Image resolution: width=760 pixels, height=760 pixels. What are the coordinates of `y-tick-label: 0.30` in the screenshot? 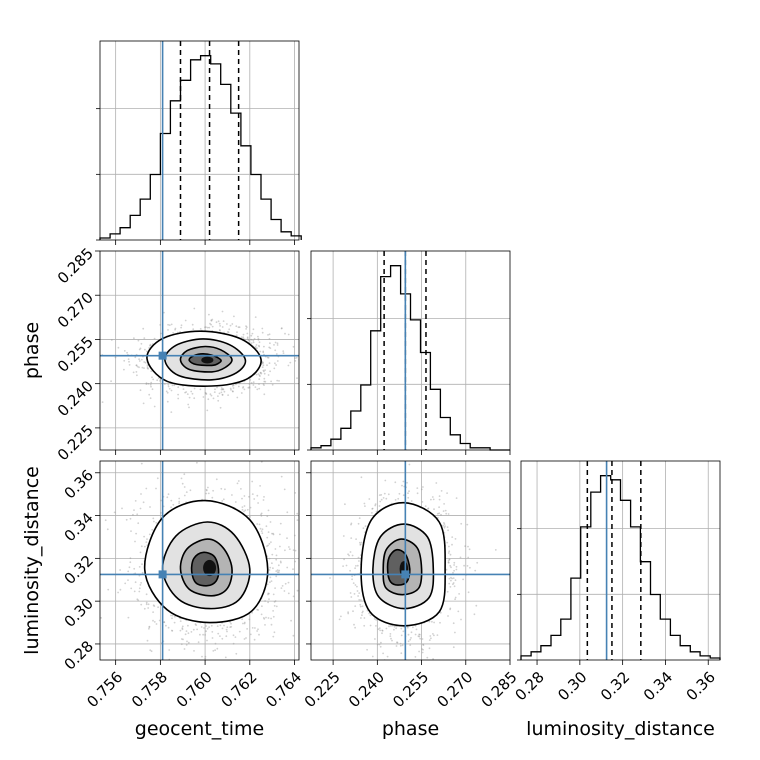 It's located at (79, 612).